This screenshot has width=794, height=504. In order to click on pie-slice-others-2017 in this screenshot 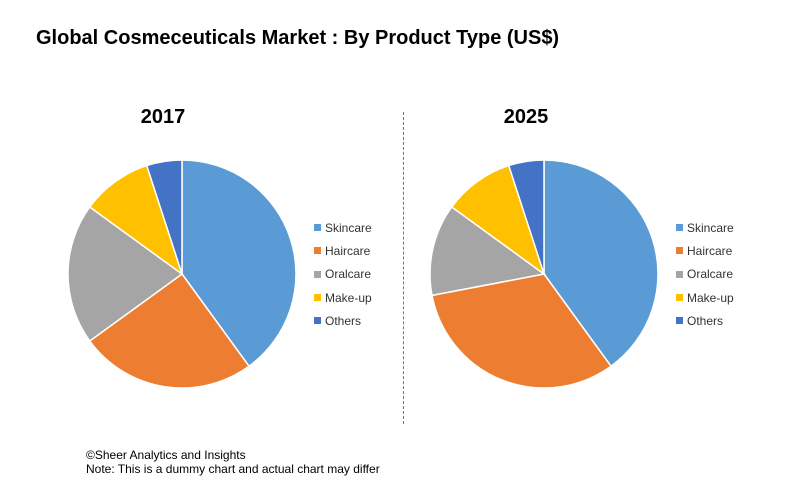, I will do `click(164, 217)`.